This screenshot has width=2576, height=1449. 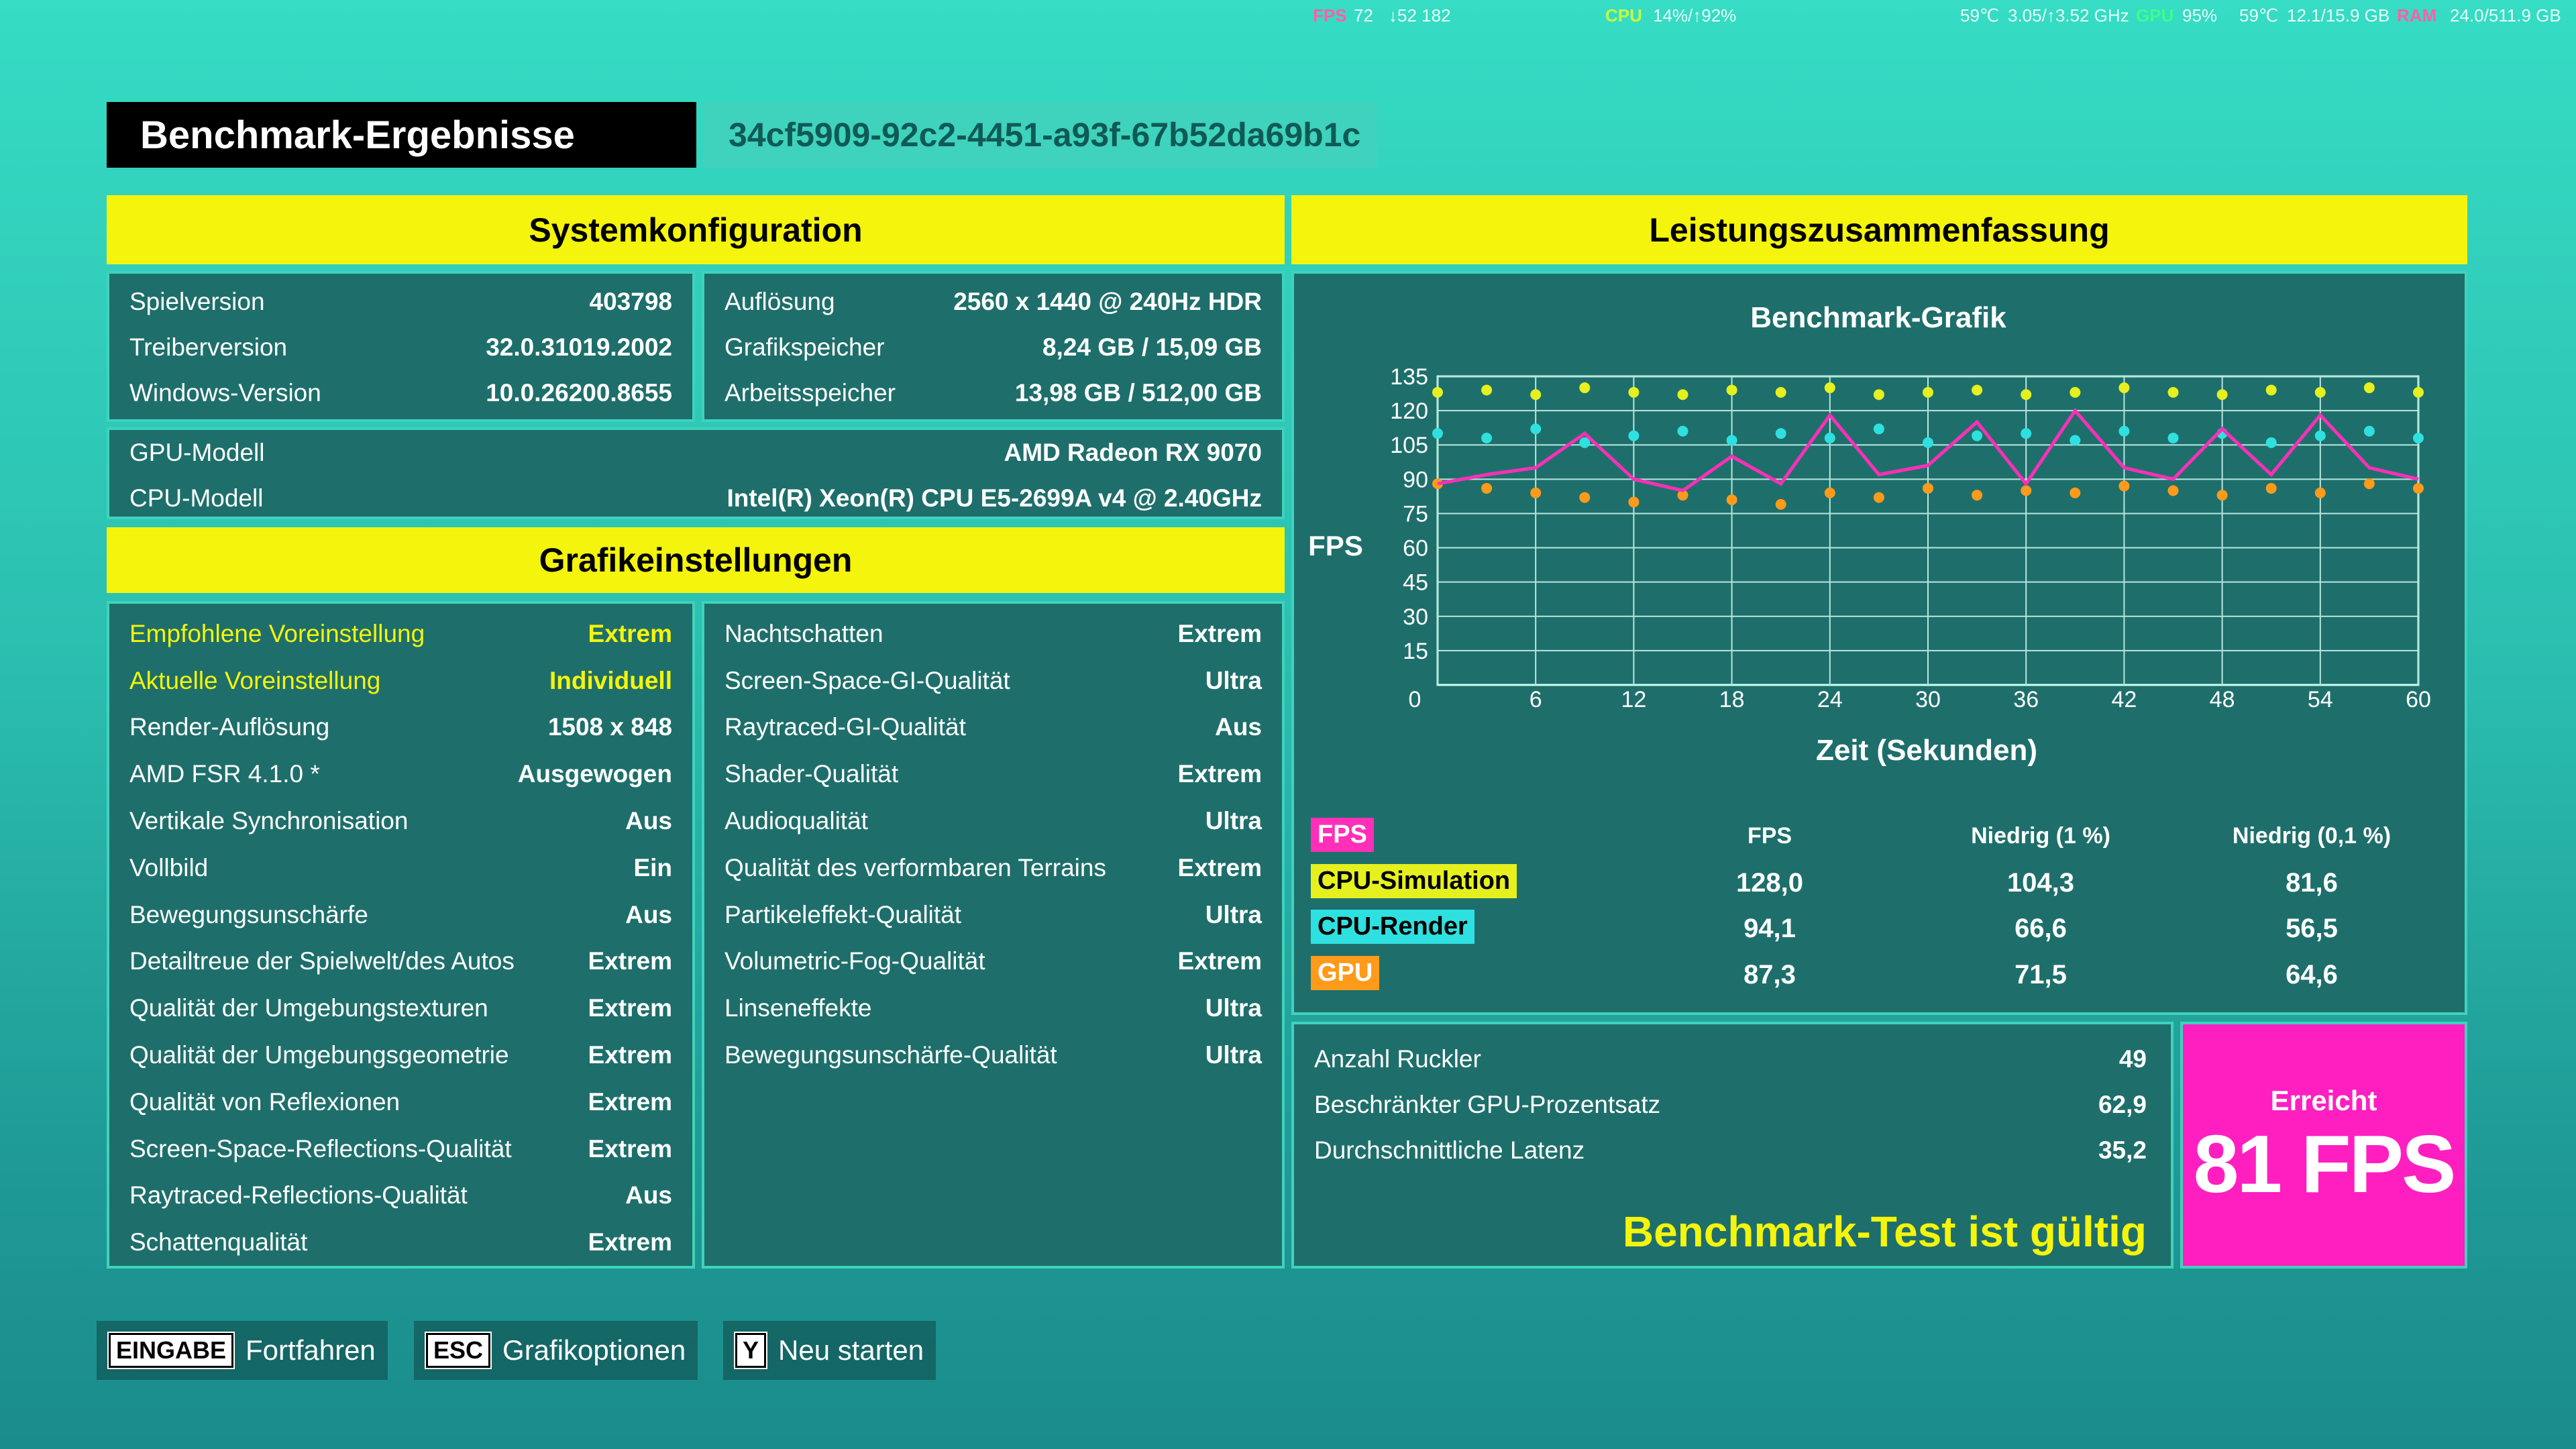 I want to click on footer-button: ESC Grafikoptionen, so click(x=556, y=1350).